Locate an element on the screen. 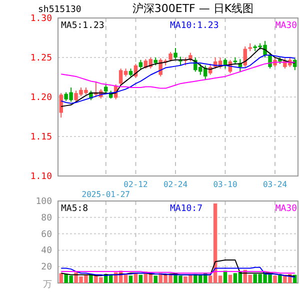 This screenshot has height=300, width=300. y-axis-title: 万 is located at coordinates (47, 285).